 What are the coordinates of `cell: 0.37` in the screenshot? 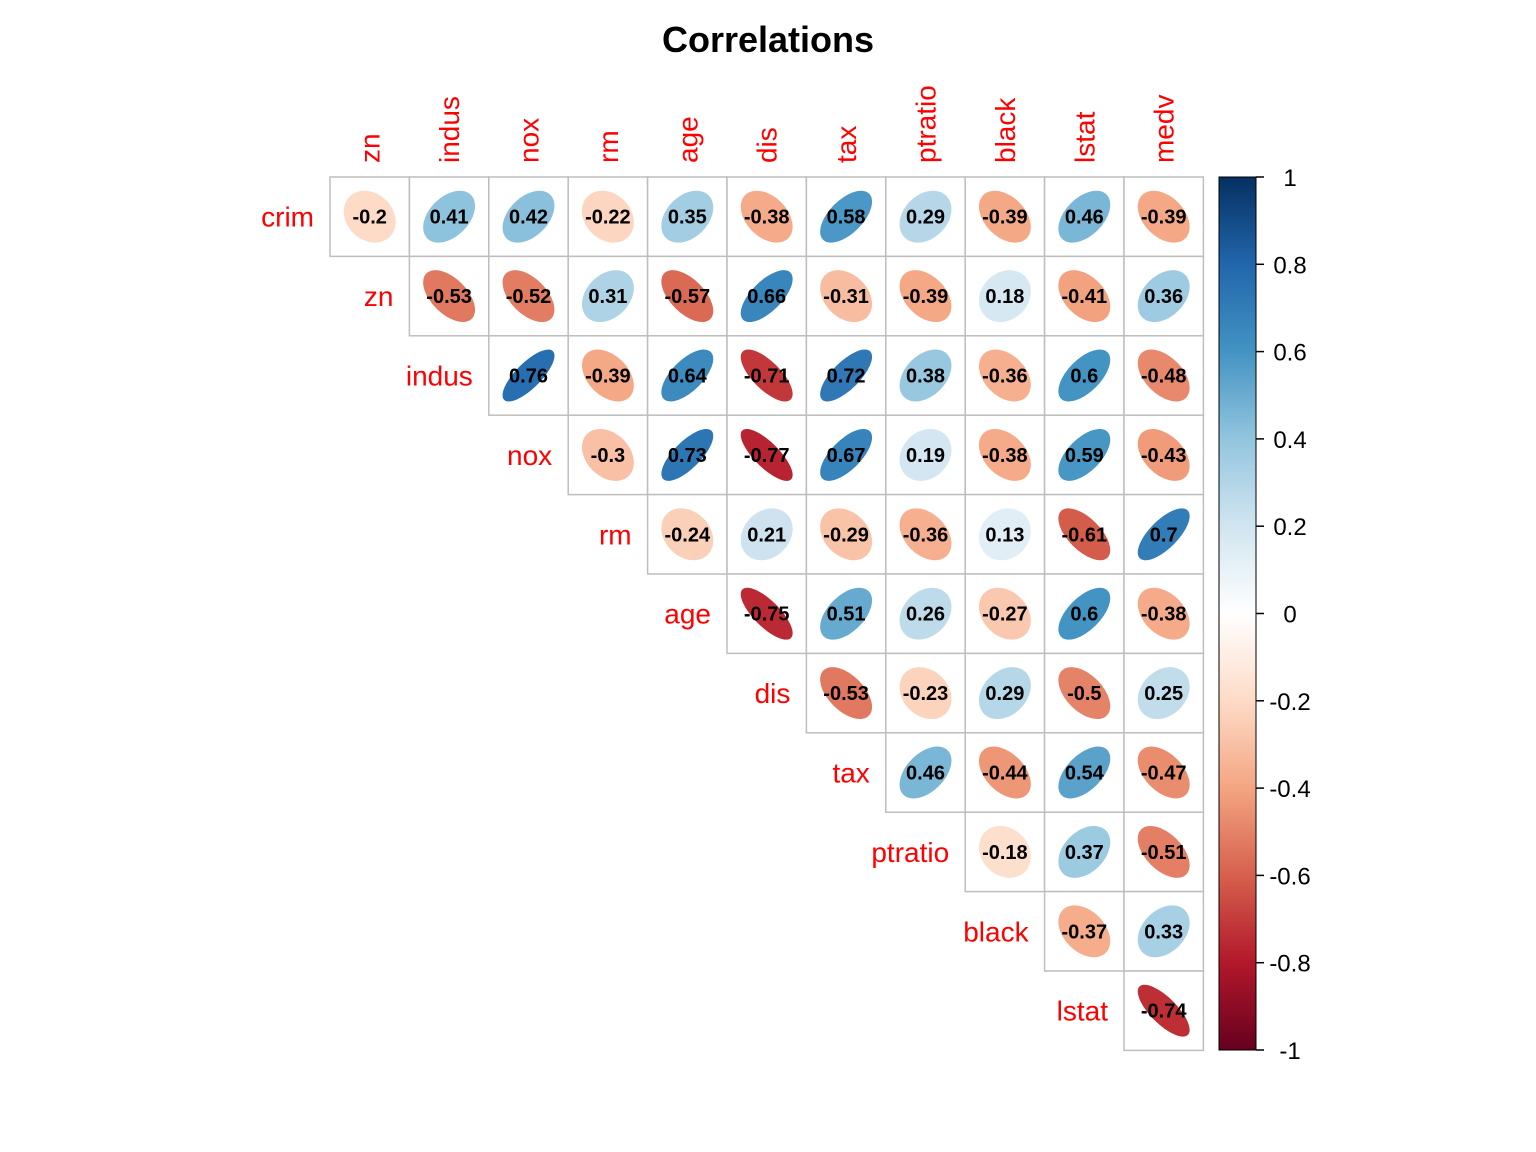 It's located at (1084, 852).